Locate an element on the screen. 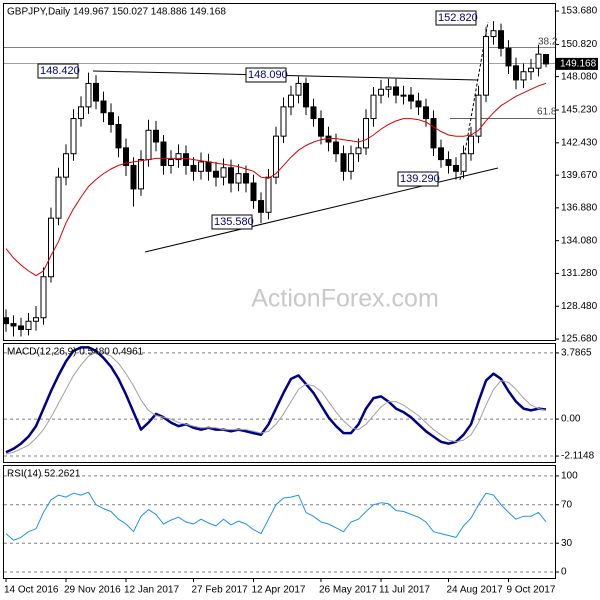  y-tick-label: 0 is located at coordinates (564, 572).